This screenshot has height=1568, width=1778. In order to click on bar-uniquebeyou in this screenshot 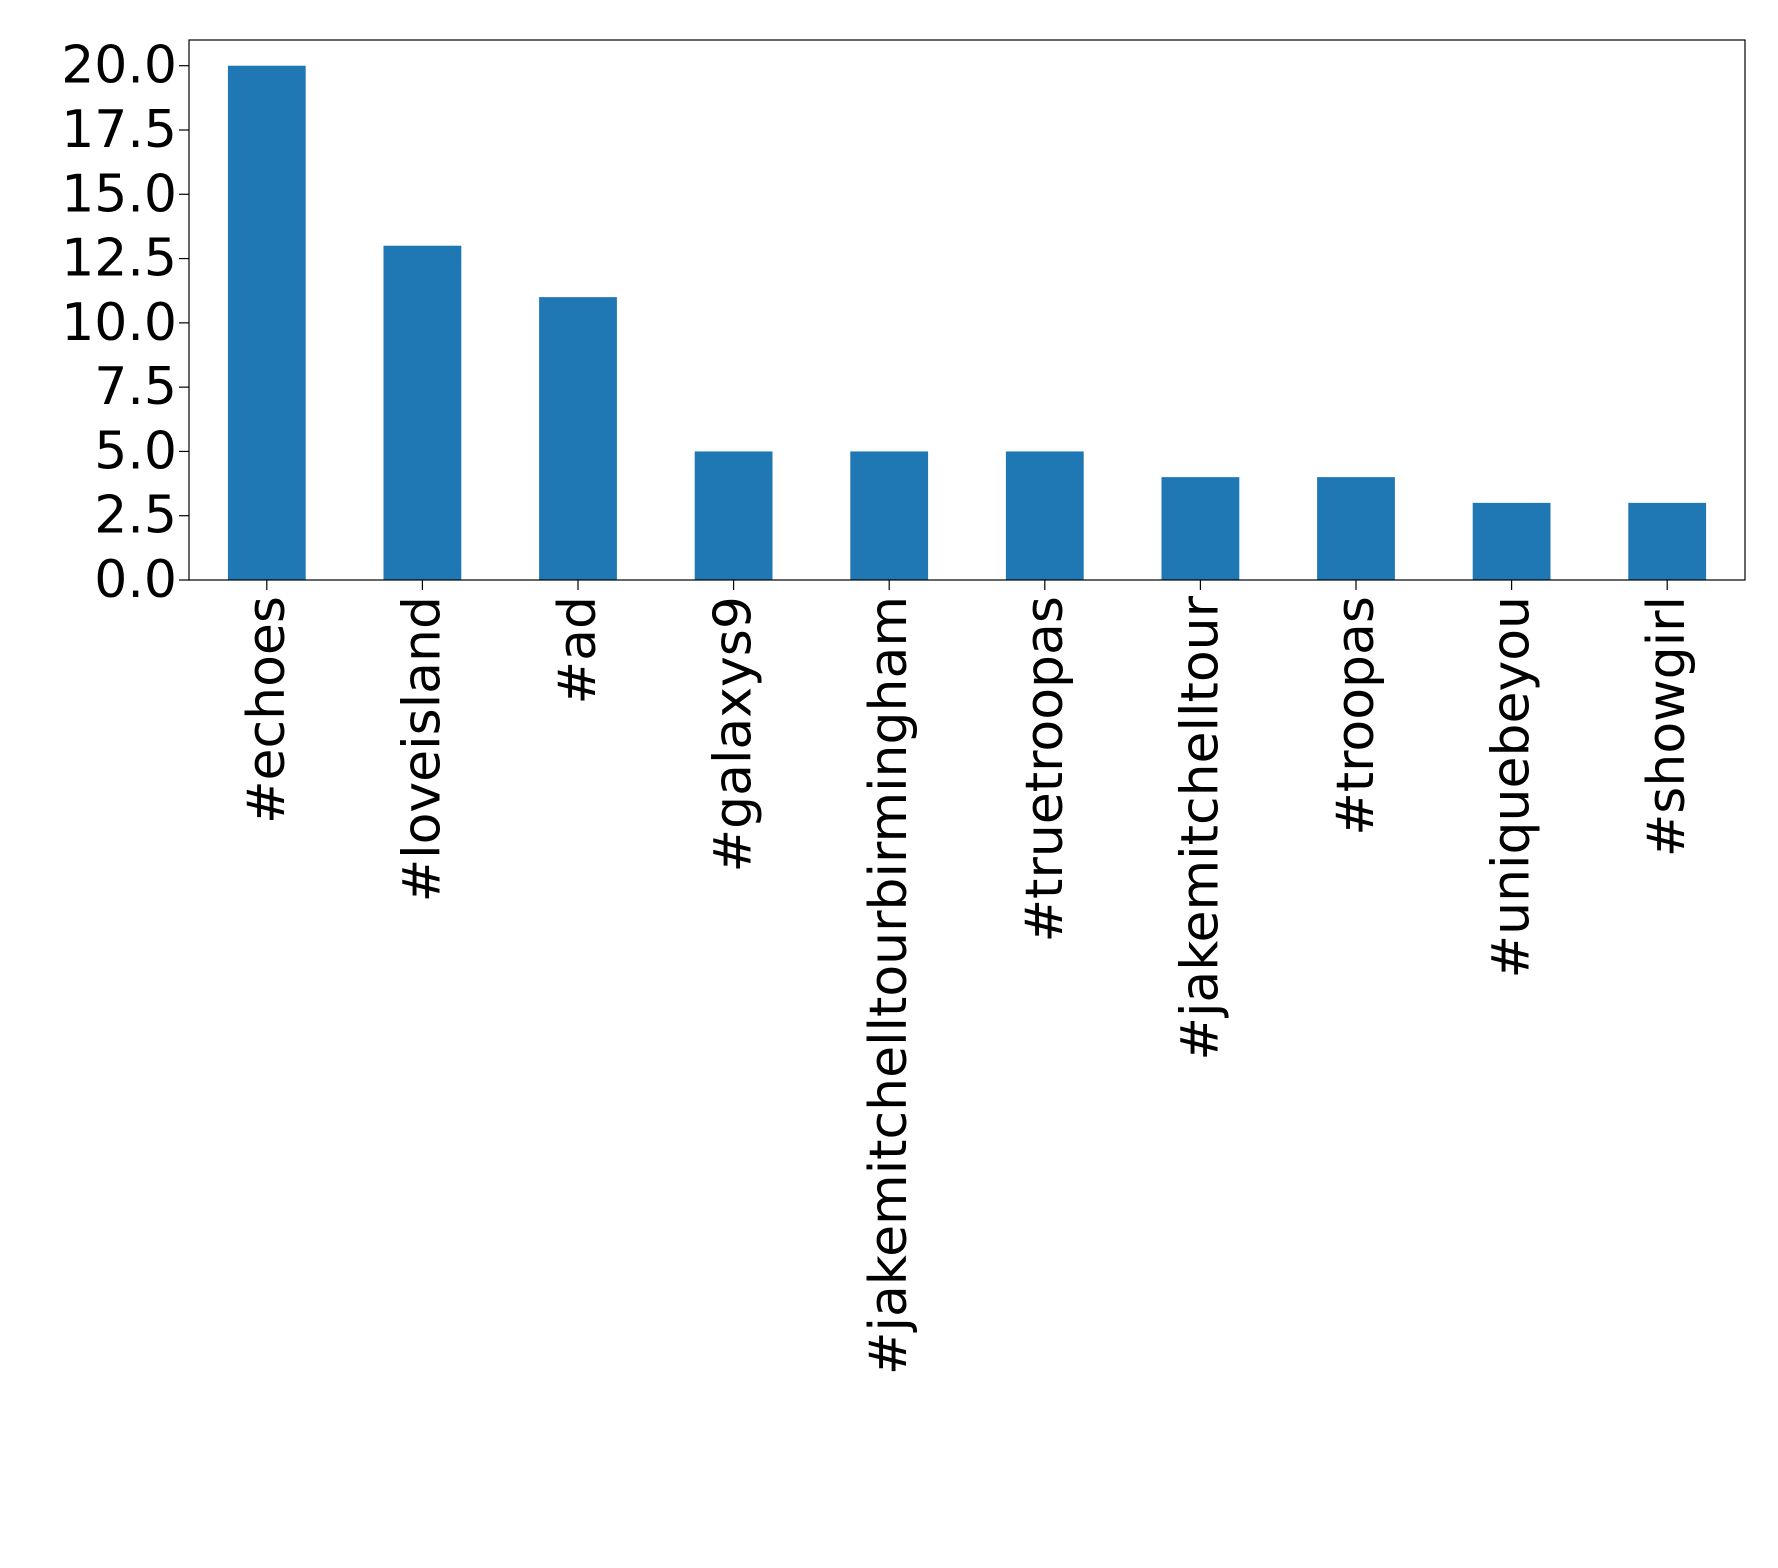, I will do `click(1511, 541)`.